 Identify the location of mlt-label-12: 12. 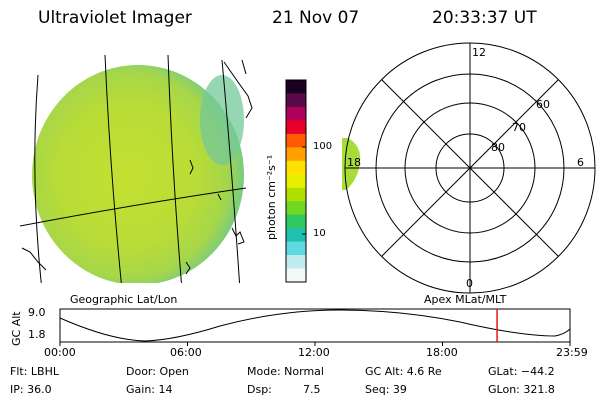
(479, 52).